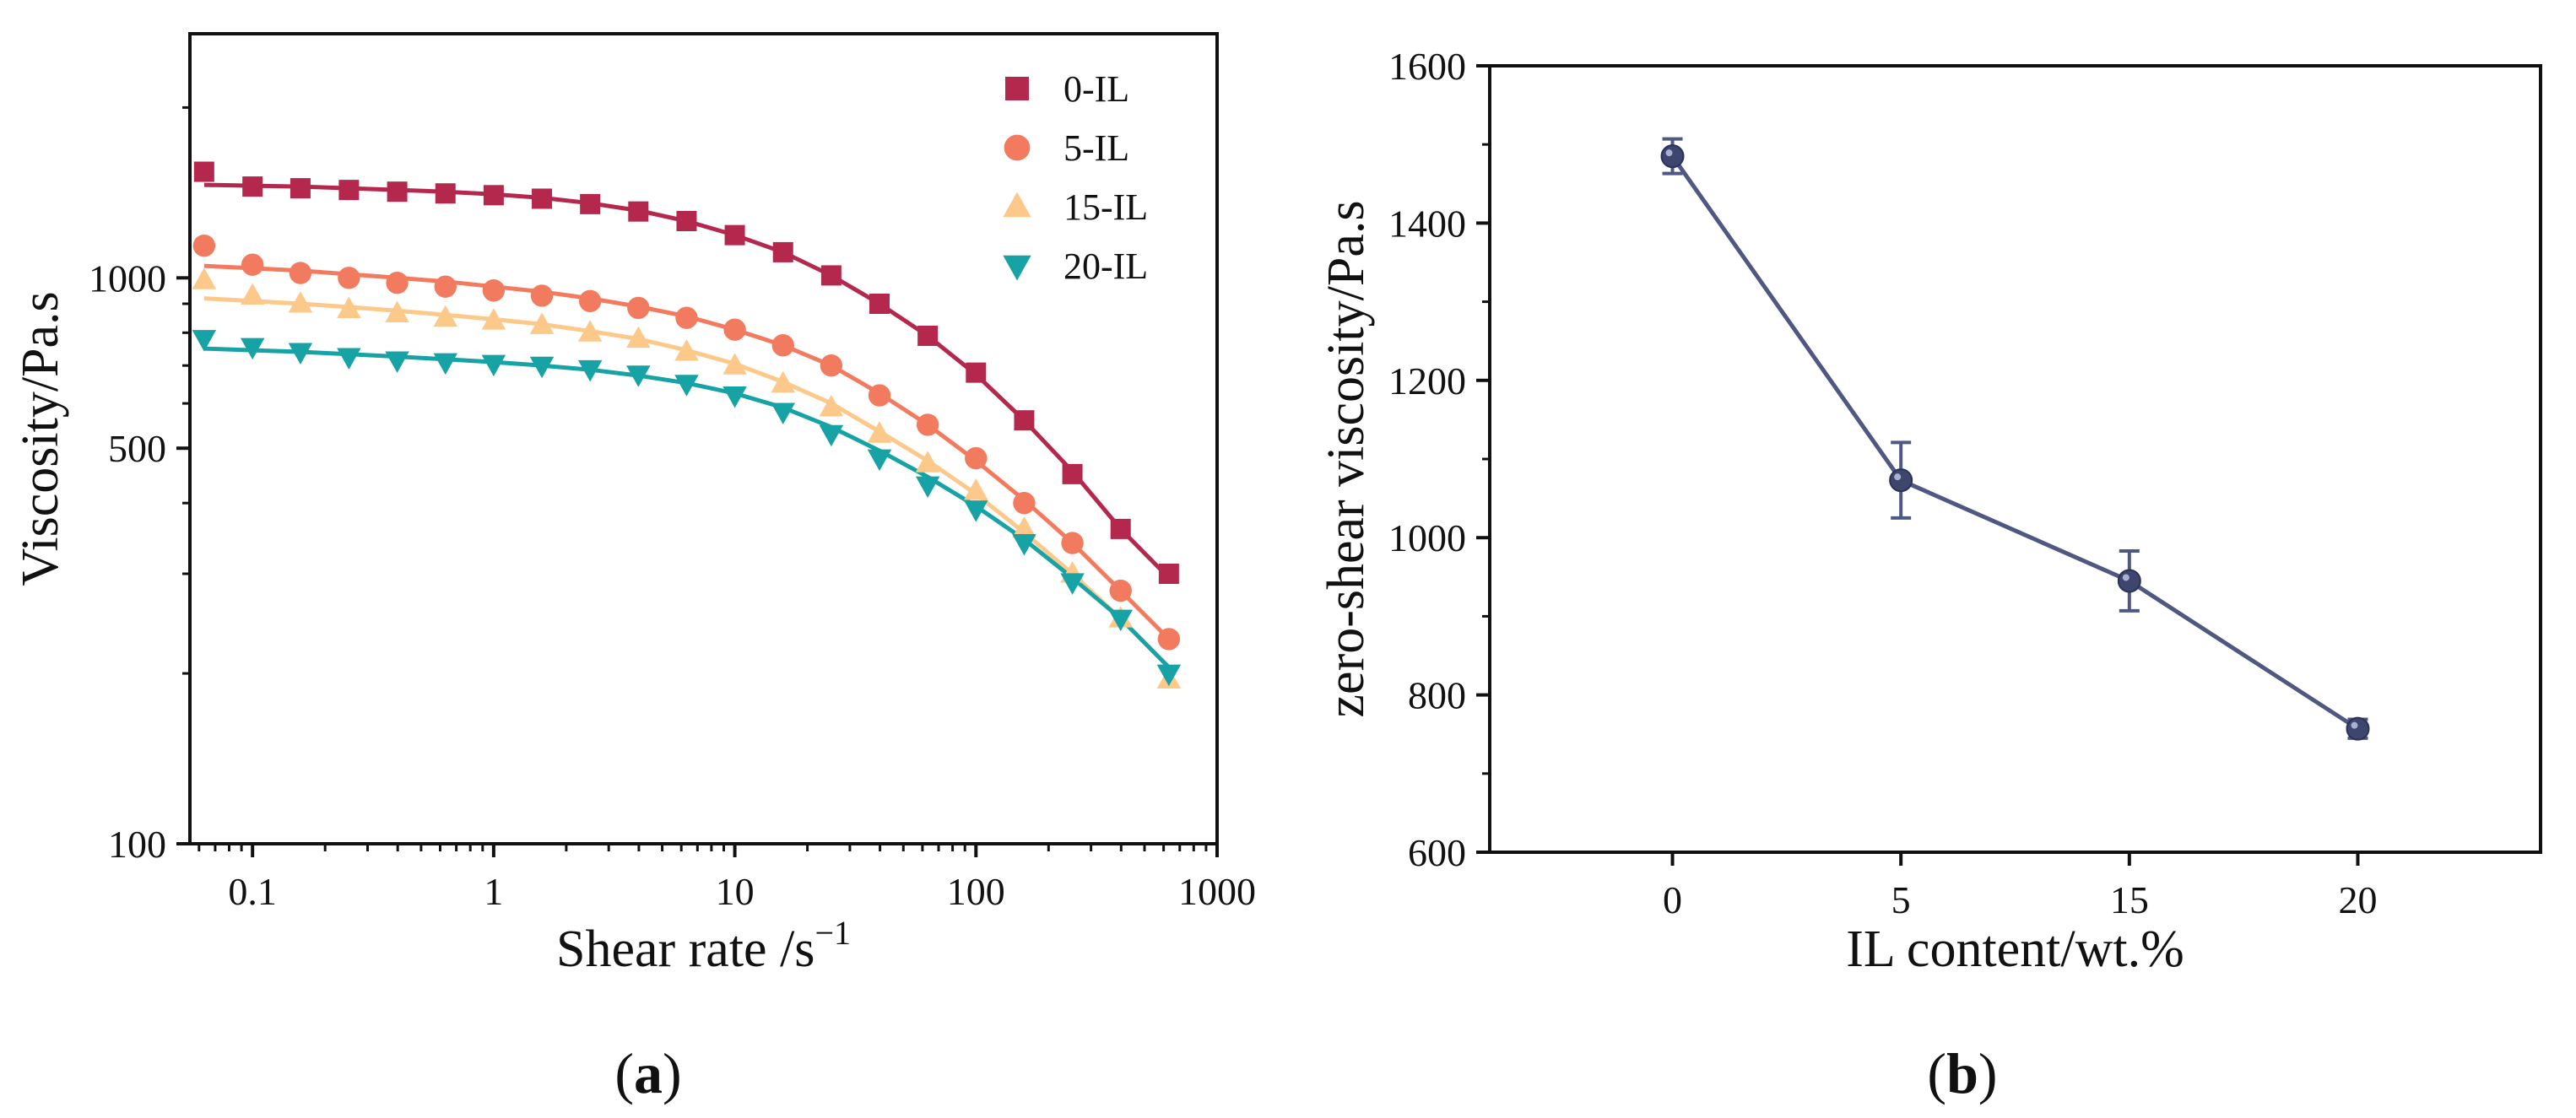 The height and width of the screenshot is (1118, 2576). Describe the element at coordinates (1427, 223) in the screenshot. I see `y-tick-label-b: 1400` at that location.